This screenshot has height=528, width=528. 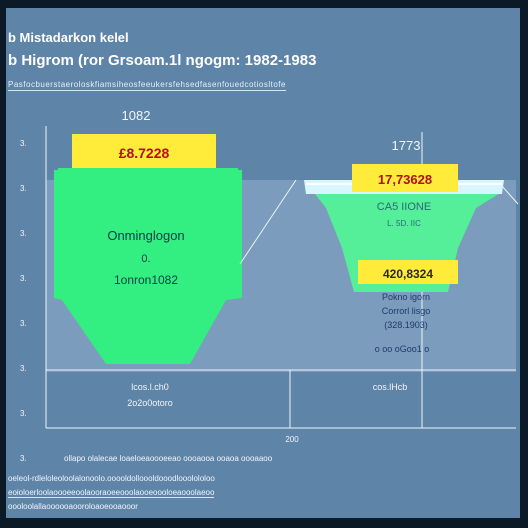 What do you see at coordinates (402, 349) in the screenshot?
I see `note-tail-b: o oo oGoo1 o` at bounding box center [402, 349].